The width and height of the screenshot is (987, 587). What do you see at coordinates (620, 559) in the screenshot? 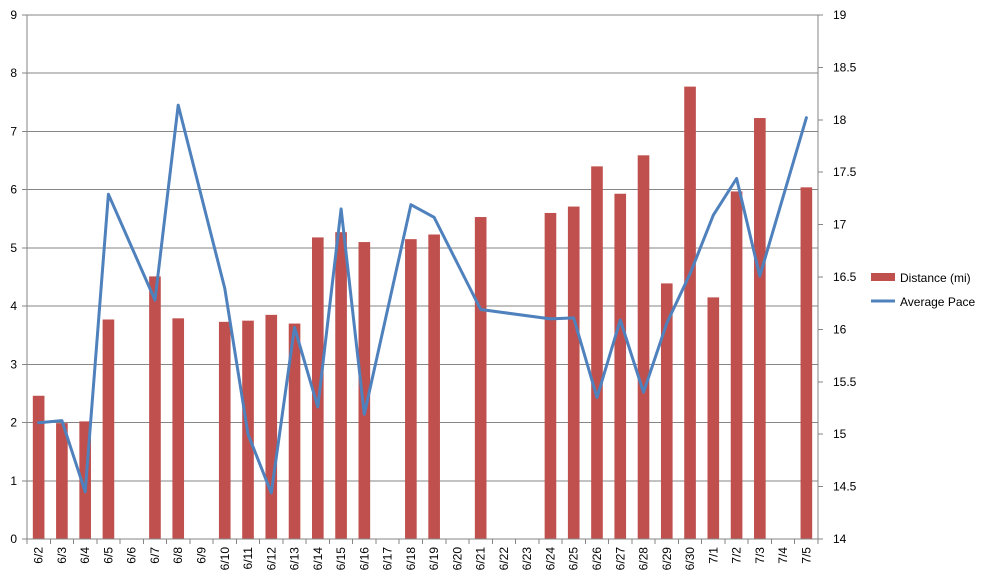
I see `x-tick-label: 6/27` at bounding box center [620, 559].